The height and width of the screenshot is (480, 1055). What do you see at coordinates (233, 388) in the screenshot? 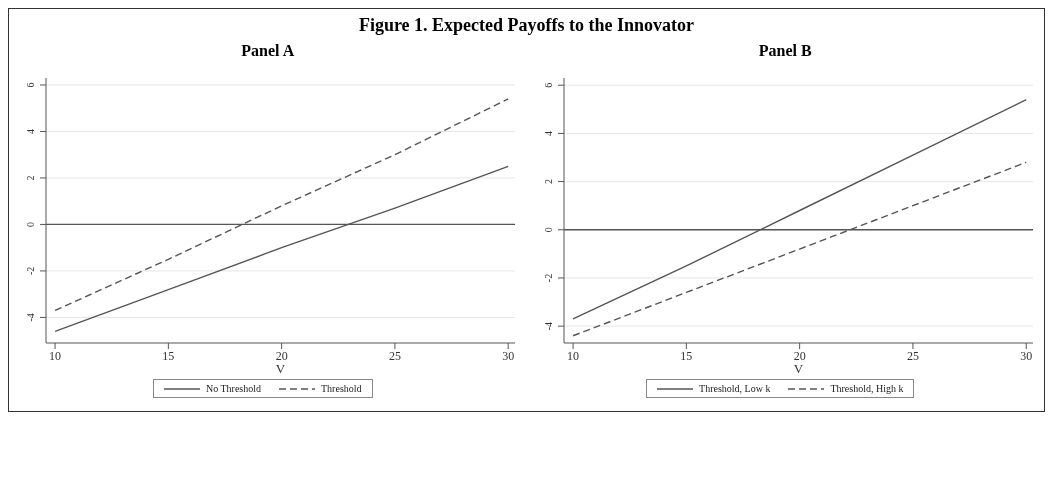
I see `legend-label: No Threshold` at bounding box center [233, 388].